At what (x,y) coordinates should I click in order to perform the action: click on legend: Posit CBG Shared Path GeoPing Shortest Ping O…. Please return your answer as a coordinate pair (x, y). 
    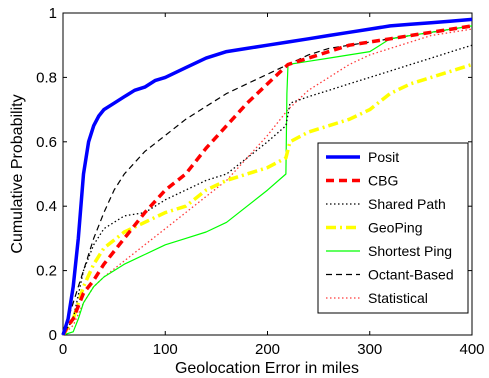
    Looking at the image, I should click on (393, 228).